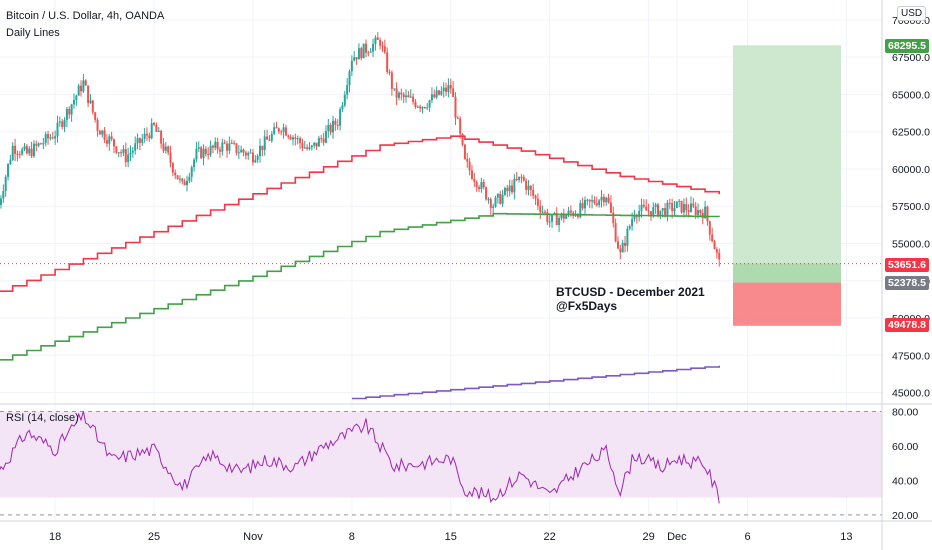  Describe the element at coordinates (911, 356) in the screenshot. I see `price-tick-label: 47500.0` at that location.